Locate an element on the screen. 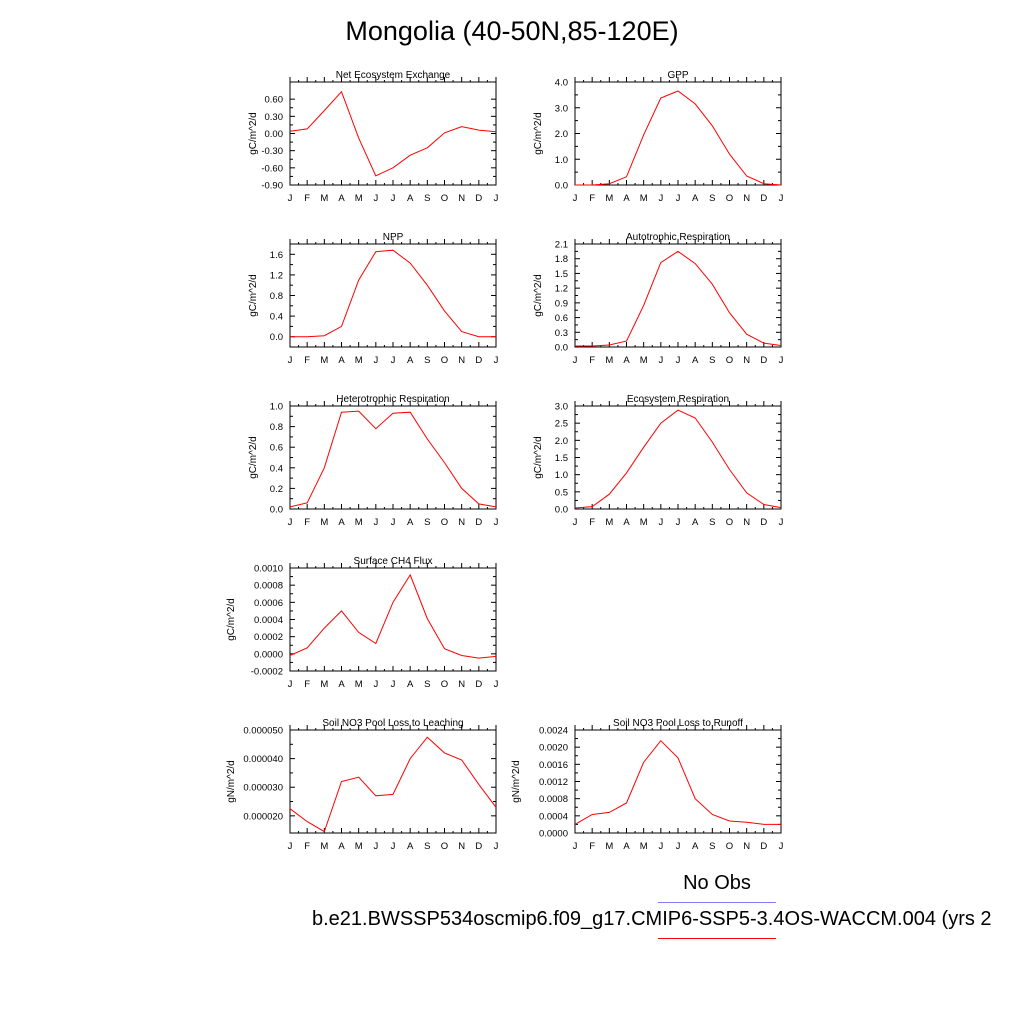  y-tick-label: 0.000030 is located at coordinates (263, 788).